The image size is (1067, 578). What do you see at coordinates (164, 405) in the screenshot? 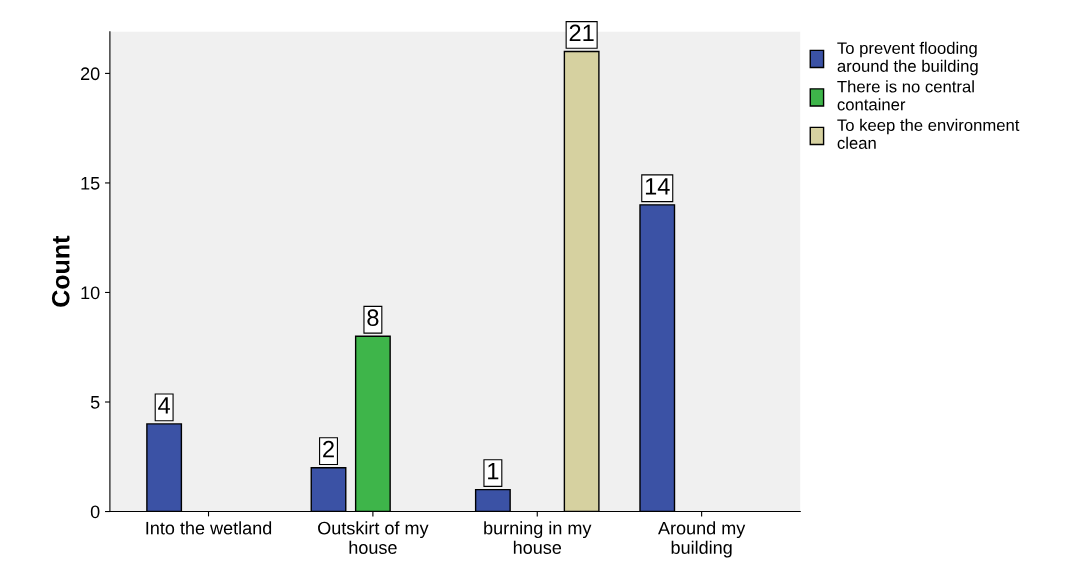
I see `data-label: 4` at bounding box center [164, 405].